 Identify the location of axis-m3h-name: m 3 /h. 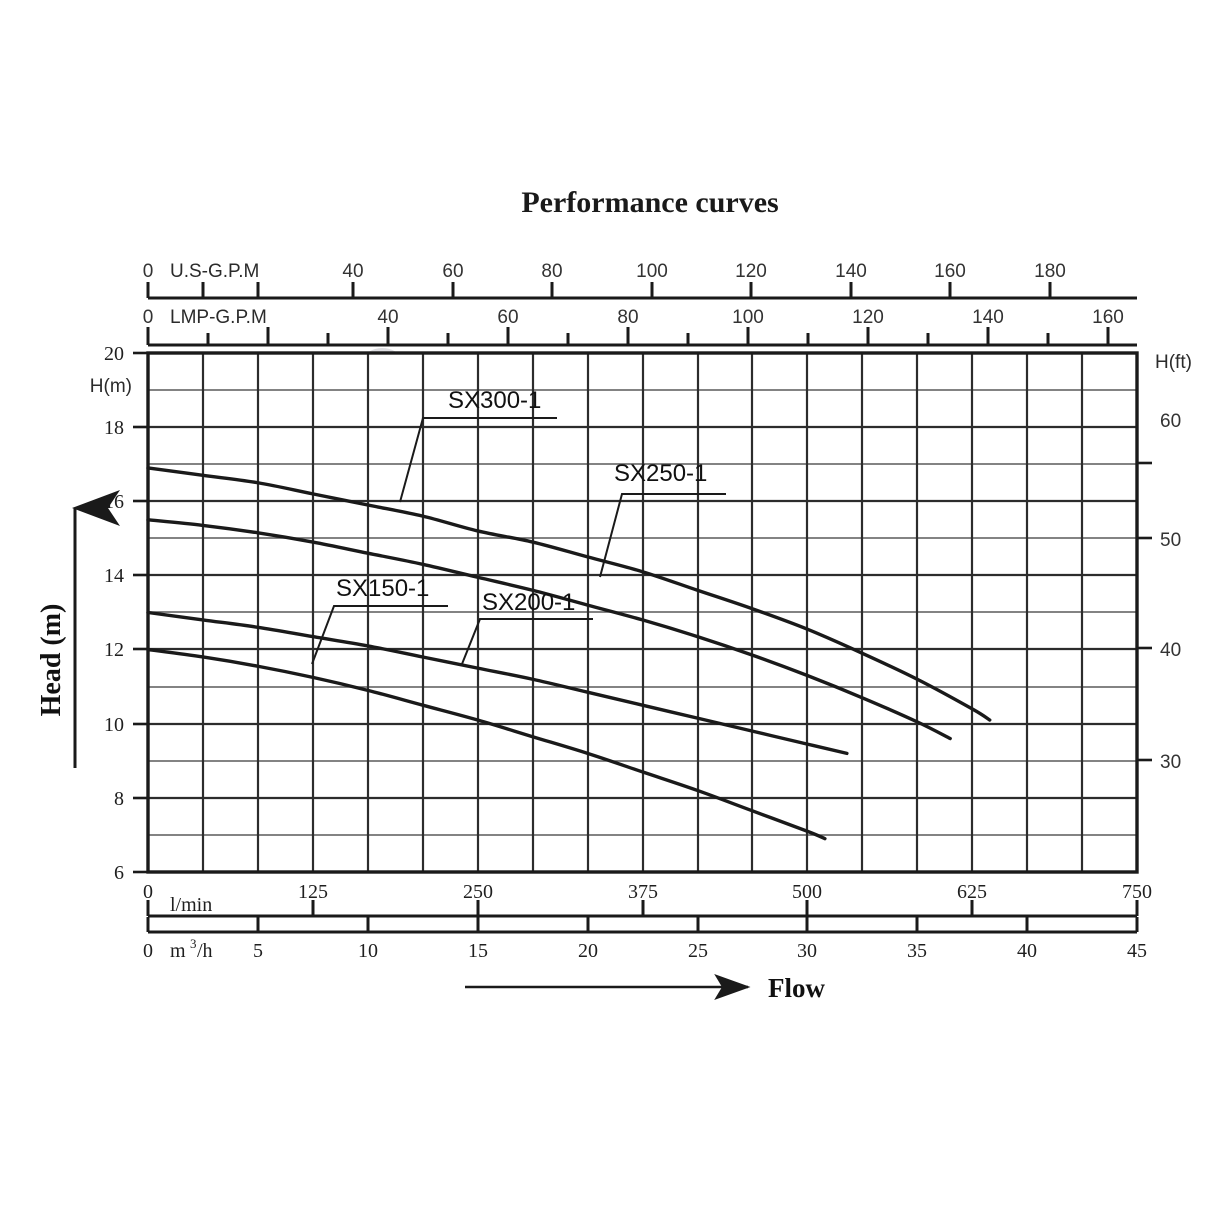
(191, 949).